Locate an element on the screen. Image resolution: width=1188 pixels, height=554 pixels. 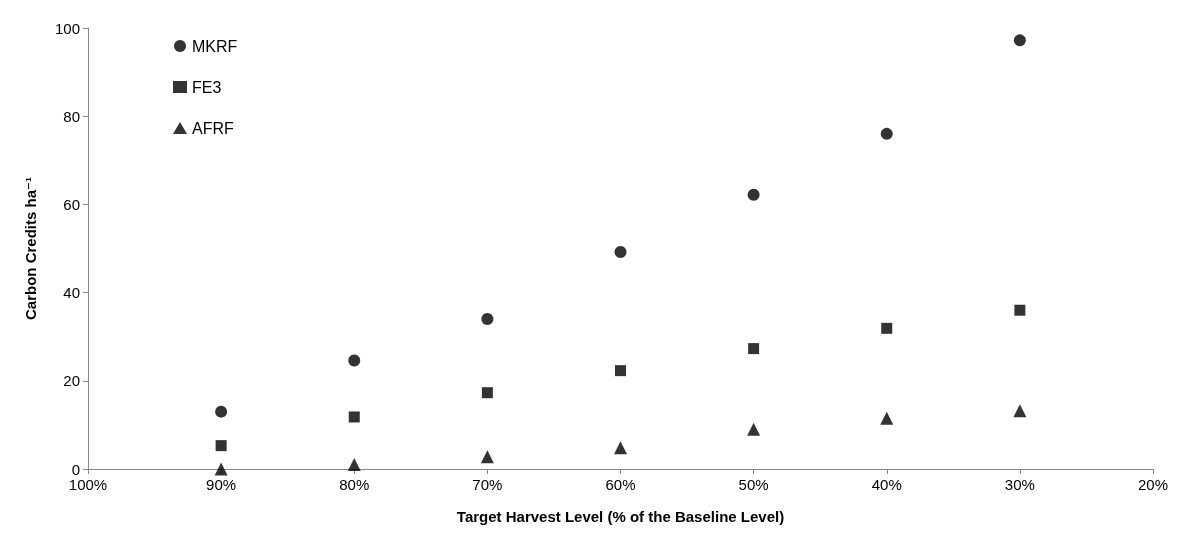
y-tick-label: 40 is located at coordinates (71, 293).